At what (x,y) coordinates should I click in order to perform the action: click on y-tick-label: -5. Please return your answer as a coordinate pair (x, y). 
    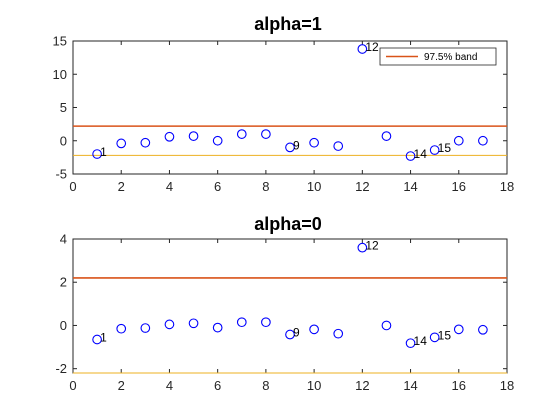
    Looking at the image, I should click on (61, 174).